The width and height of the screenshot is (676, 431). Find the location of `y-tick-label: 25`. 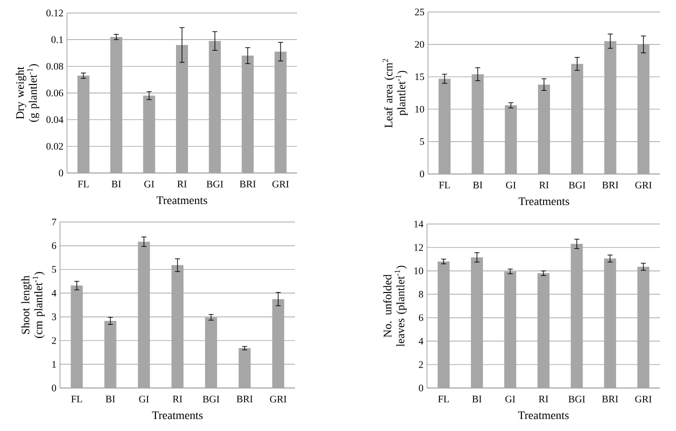

y-tick-label: 25 is located at coordinates (419, 12).